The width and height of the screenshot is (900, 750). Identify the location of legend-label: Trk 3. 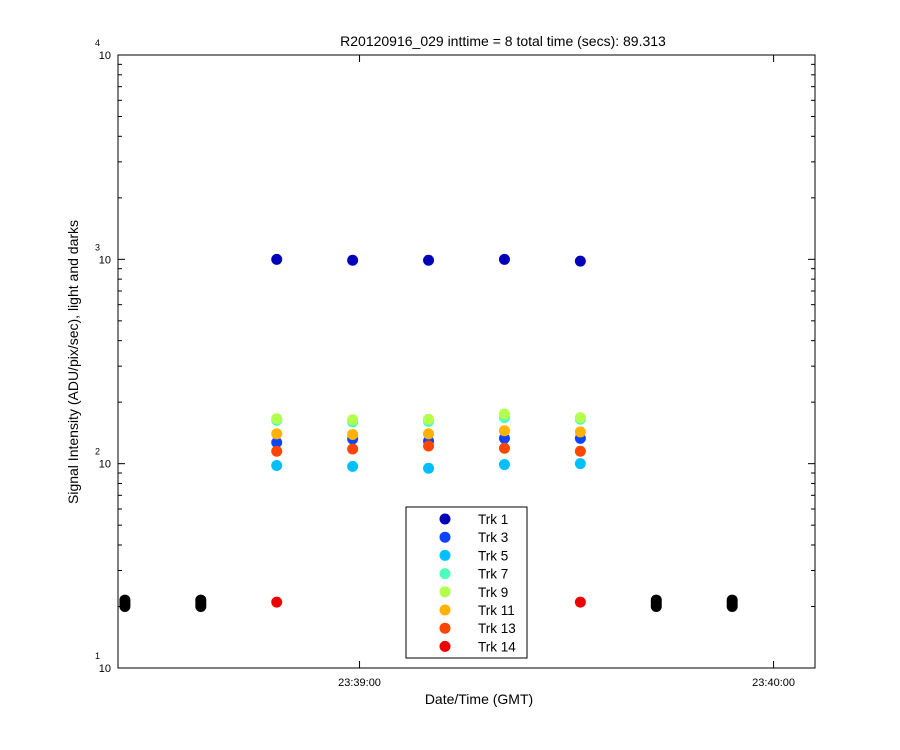
(493, 537).